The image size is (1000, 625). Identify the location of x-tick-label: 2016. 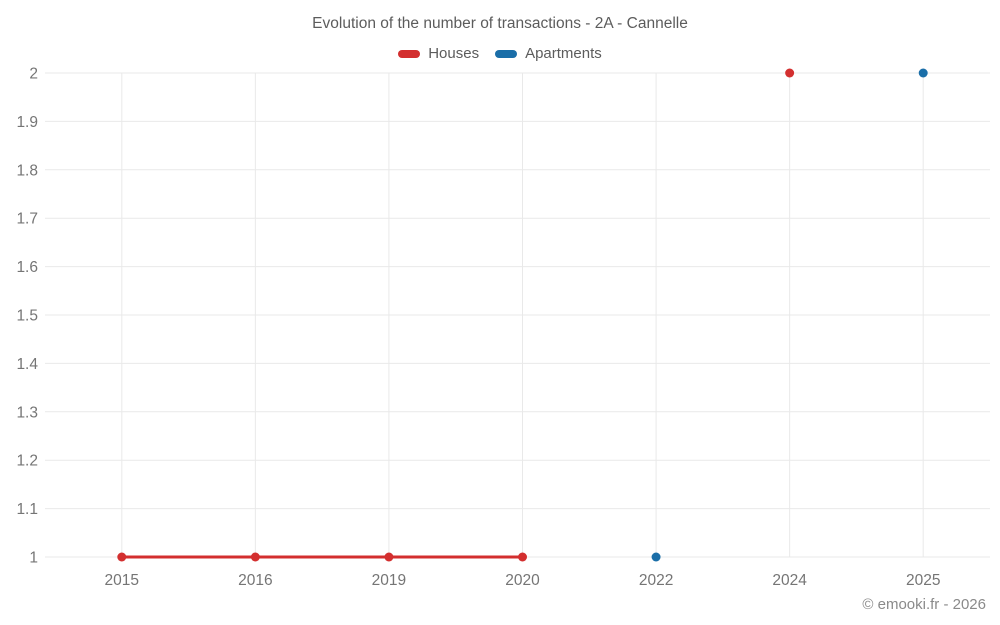
(255, 580).